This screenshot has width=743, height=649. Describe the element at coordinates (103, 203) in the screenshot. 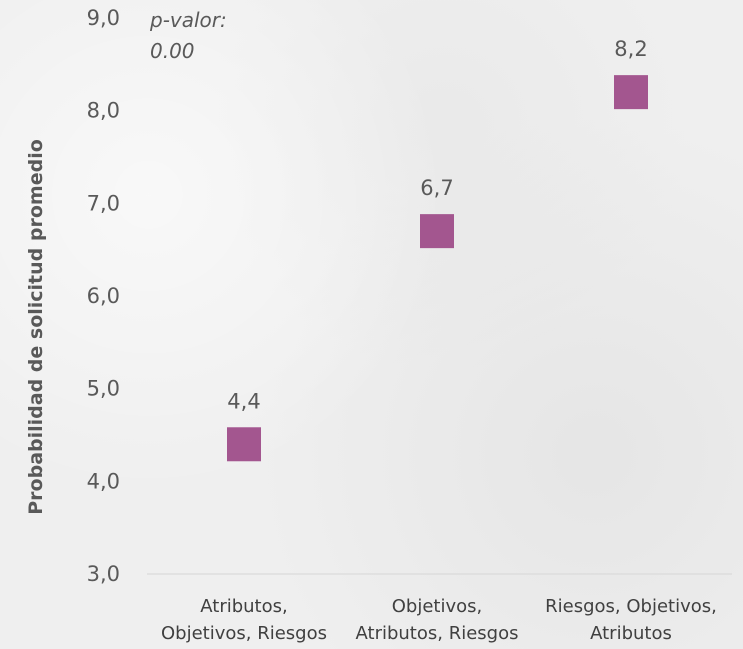

I see `y-tick-label: 7,0` at that location.